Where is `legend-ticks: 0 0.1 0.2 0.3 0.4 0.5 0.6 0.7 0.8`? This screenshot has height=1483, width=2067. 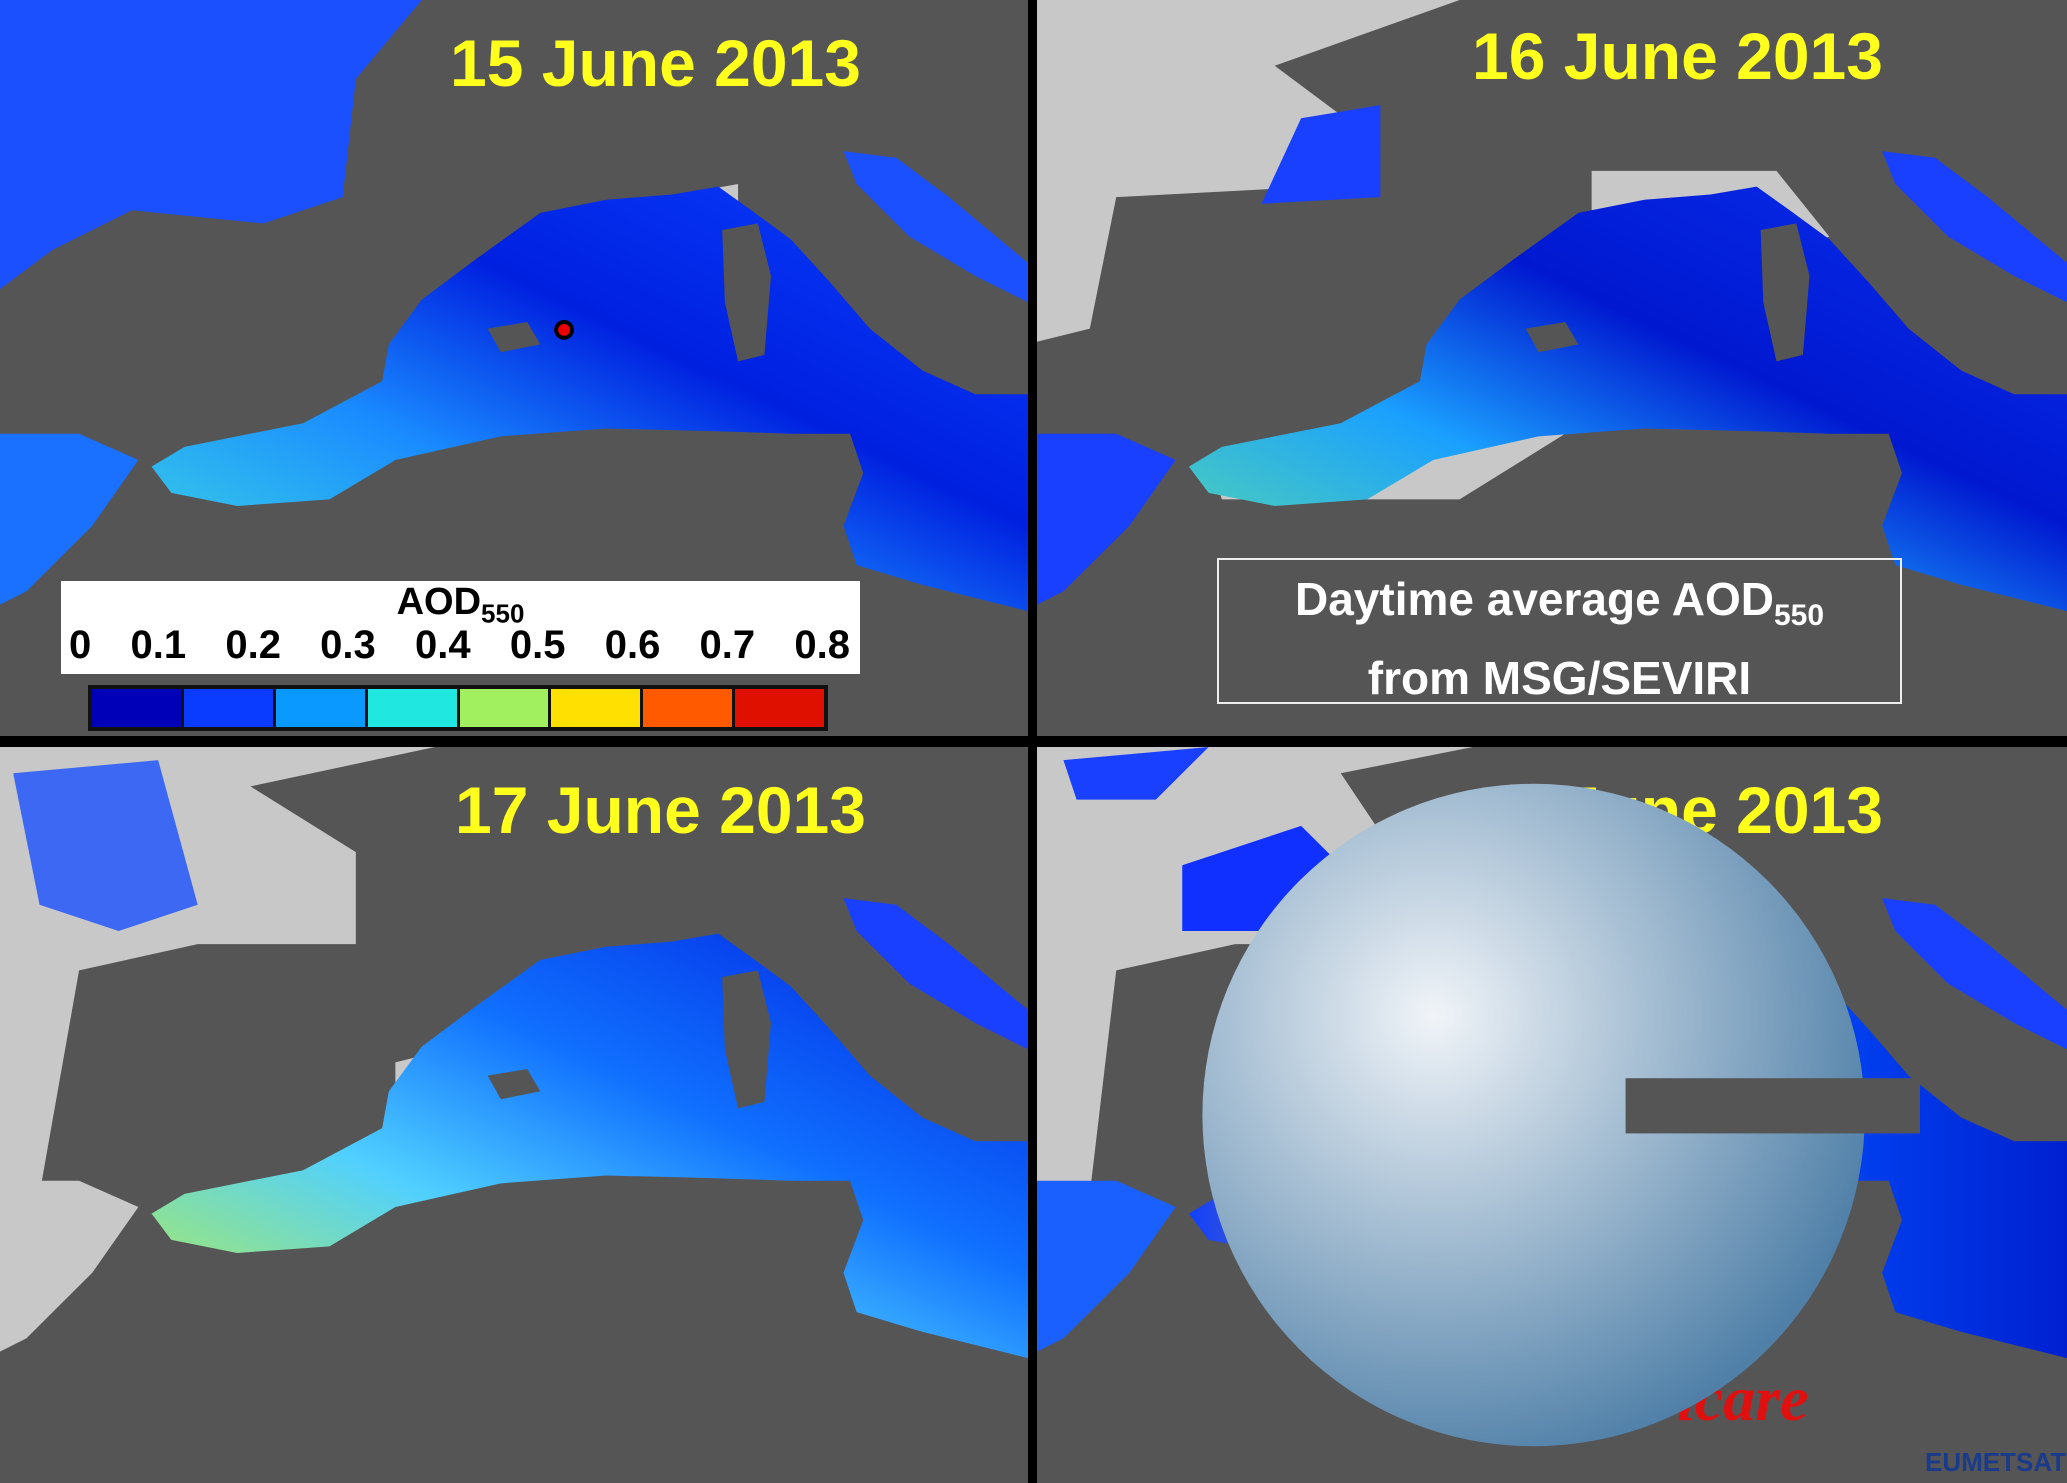 legend-ticks: 0 0.1 0.2 0.3 0.4 0.5 0.6 0.7 0.8 is located at coordinates (459, 645).